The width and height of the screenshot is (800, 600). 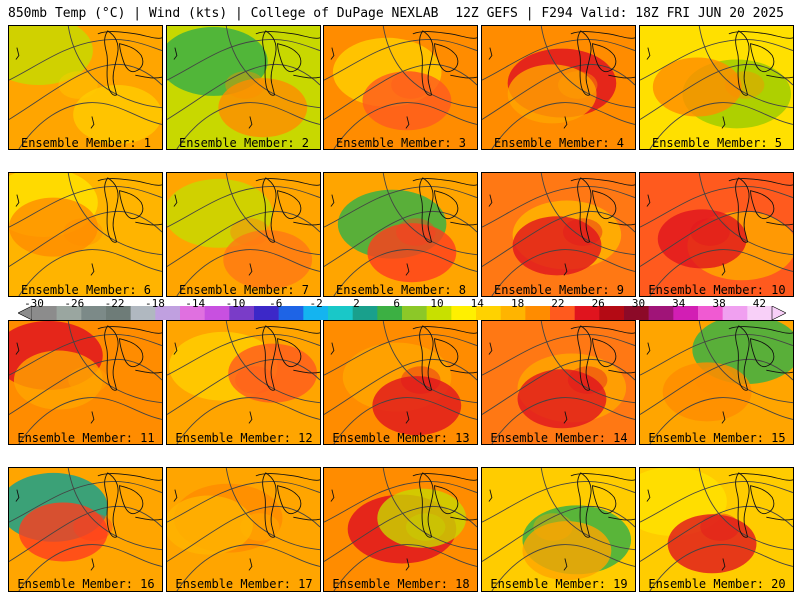 What do you see at coordinates (316, 303) in the screenshot?
I see `scale-tick-label: -2` at bounding box center [316, 303].